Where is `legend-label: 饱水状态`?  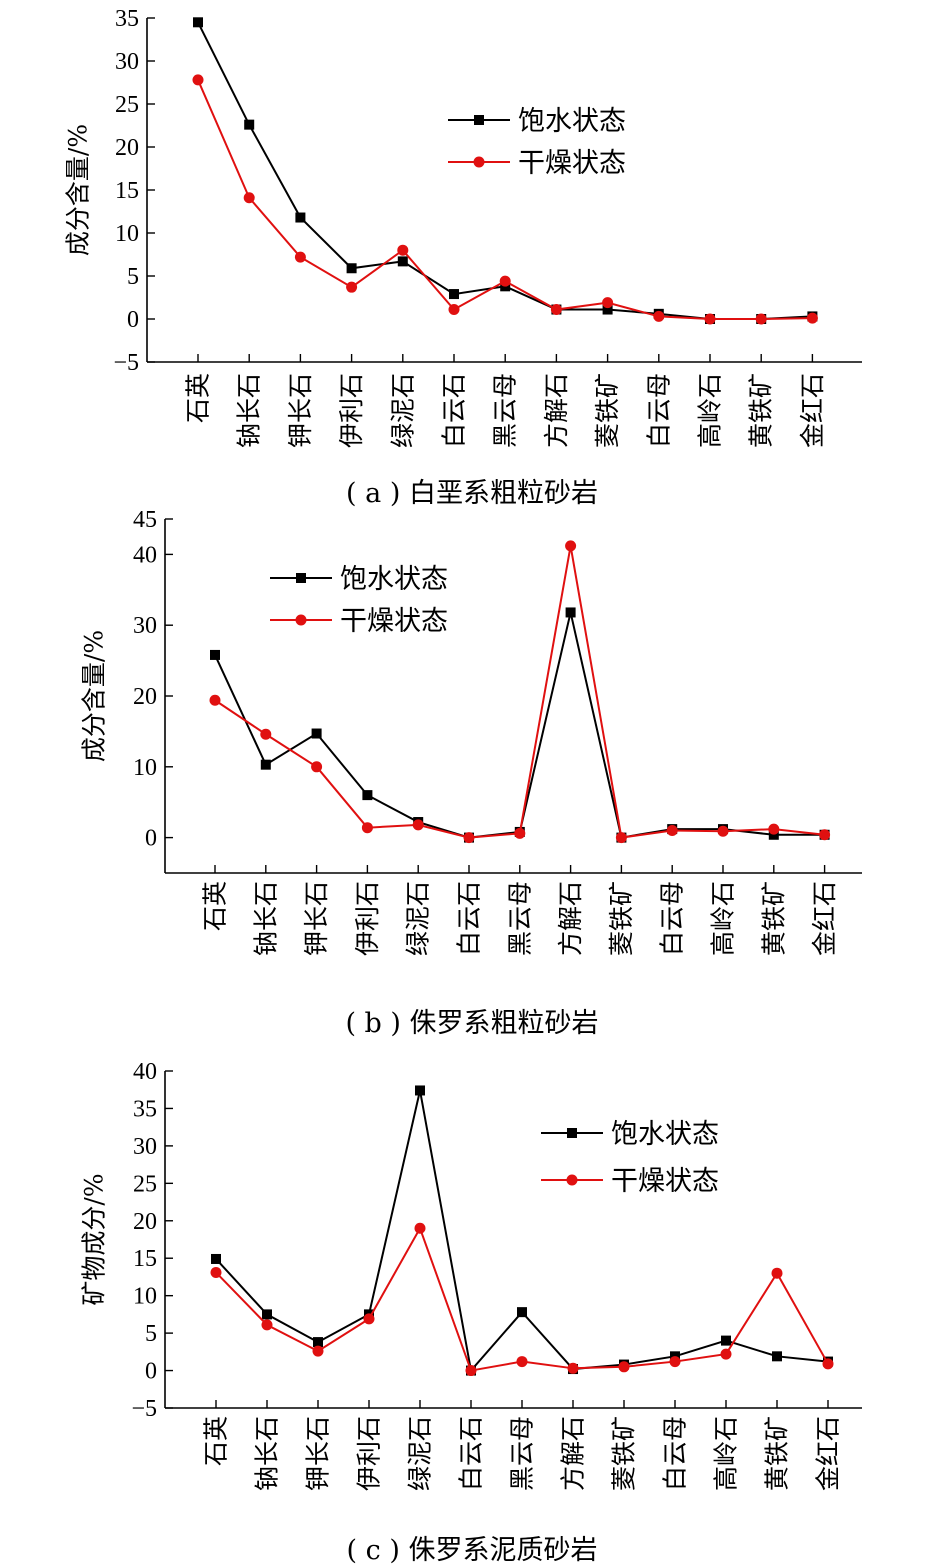 legend-label: 饱水状态 is located at coordinates (572, 121).